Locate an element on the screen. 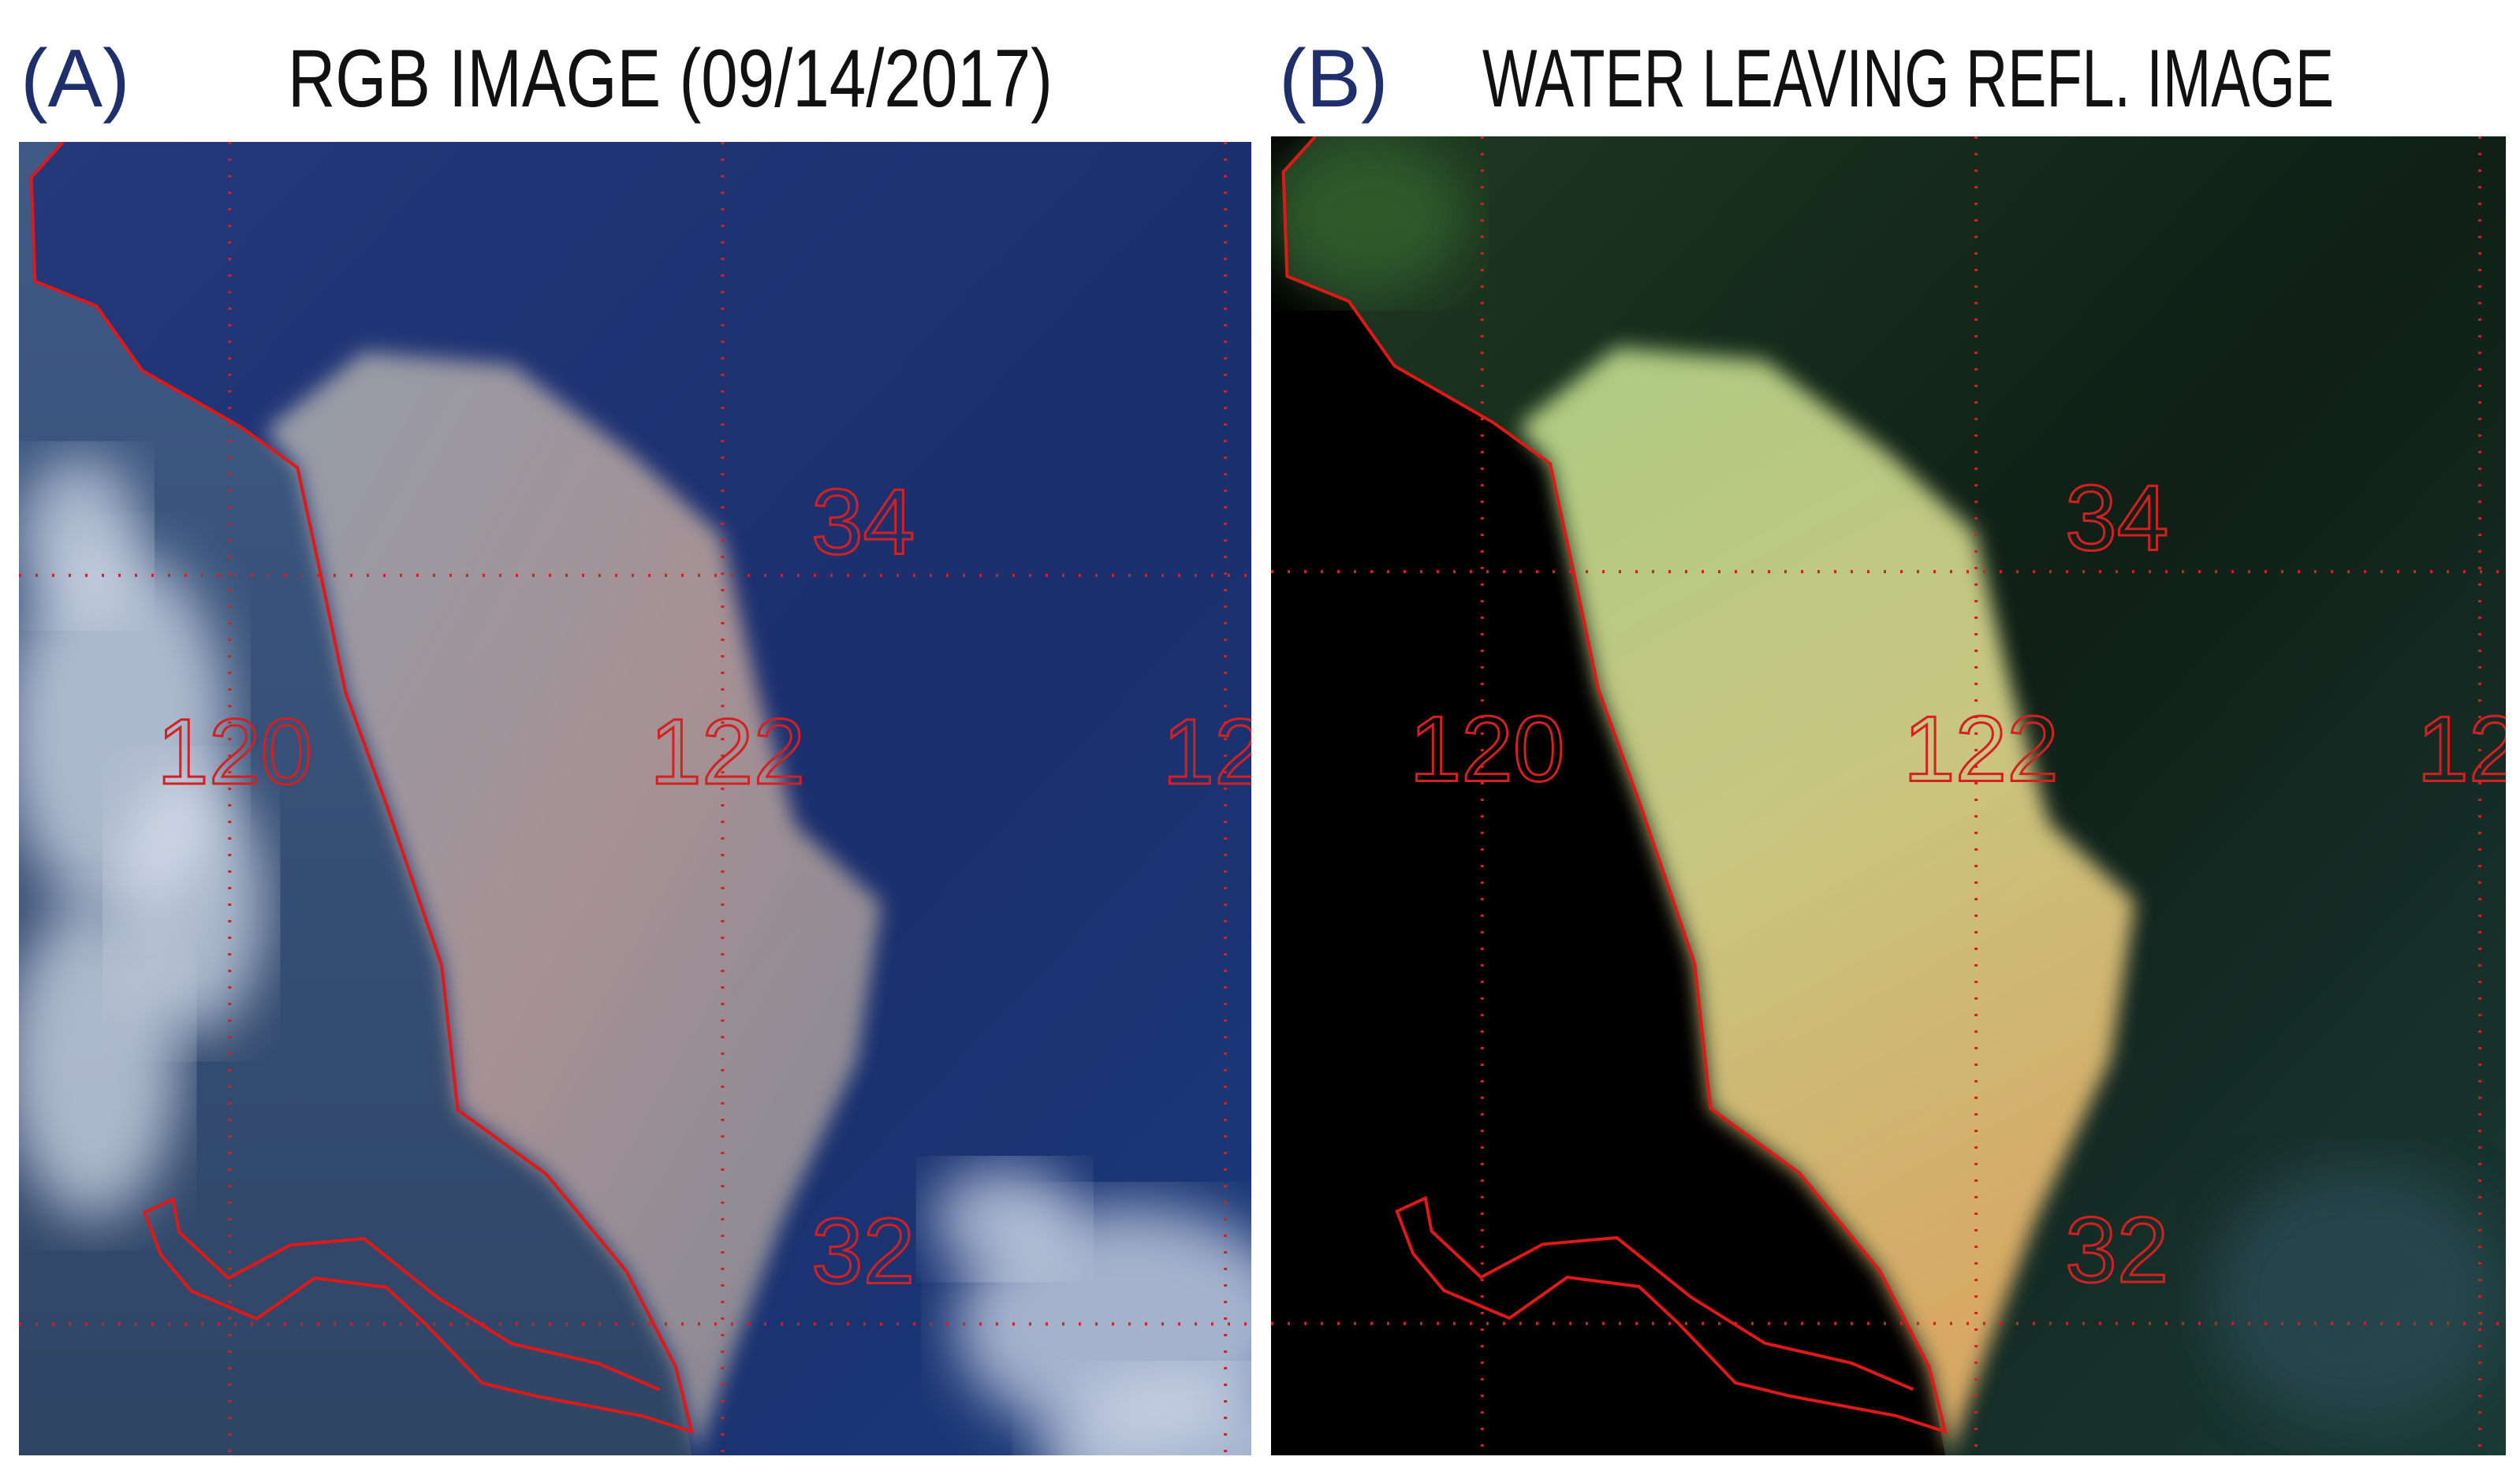  panel-title: RGB IMAGE (09/14/2017) is located at coordinates (670, 79).